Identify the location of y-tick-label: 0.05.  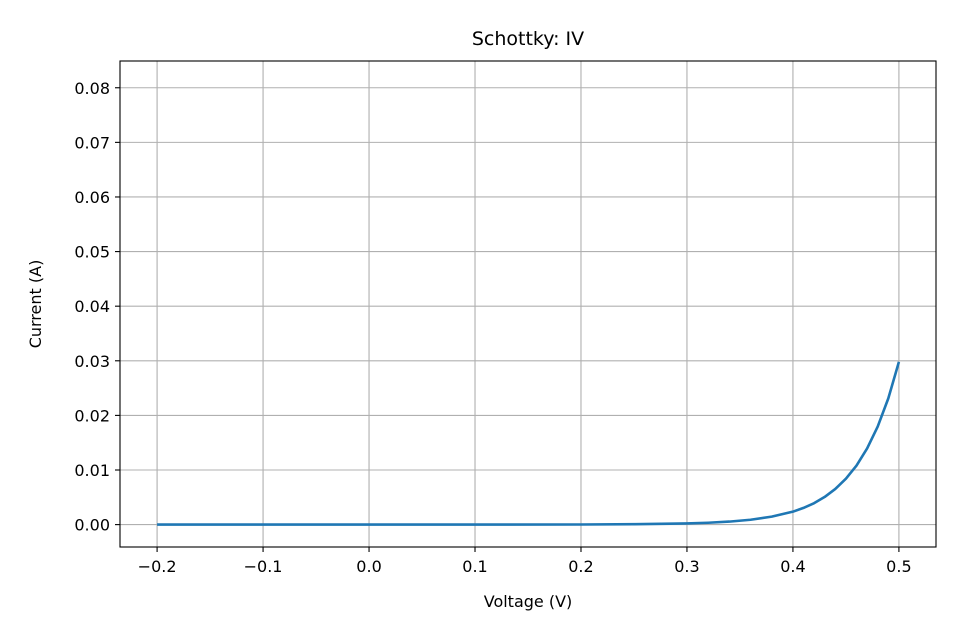
(92, 252).